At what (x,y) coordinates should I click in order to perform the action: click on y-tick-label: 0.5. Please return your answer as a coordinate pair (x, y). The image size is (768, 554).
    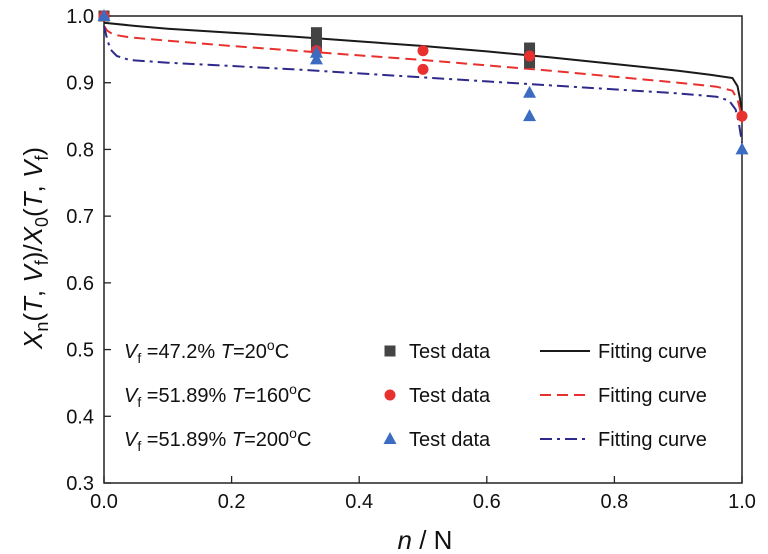
    Looking at the image, I should click on (80, 351).